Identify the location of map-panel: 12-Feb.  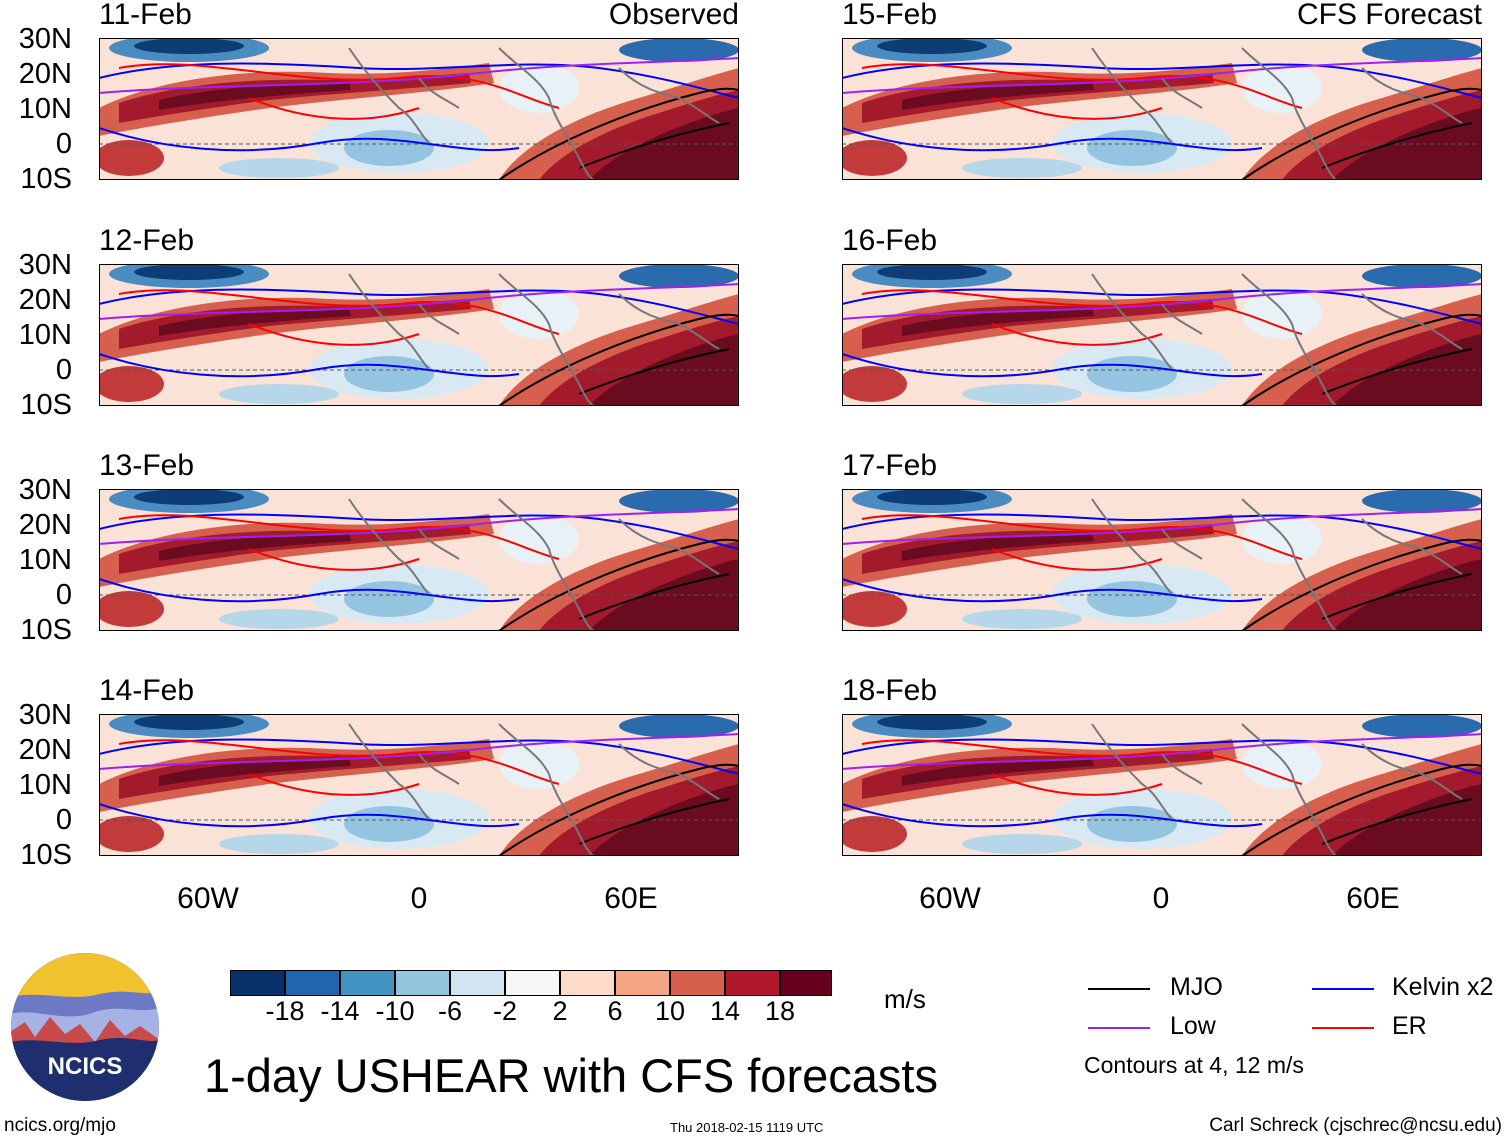
(419, 315).